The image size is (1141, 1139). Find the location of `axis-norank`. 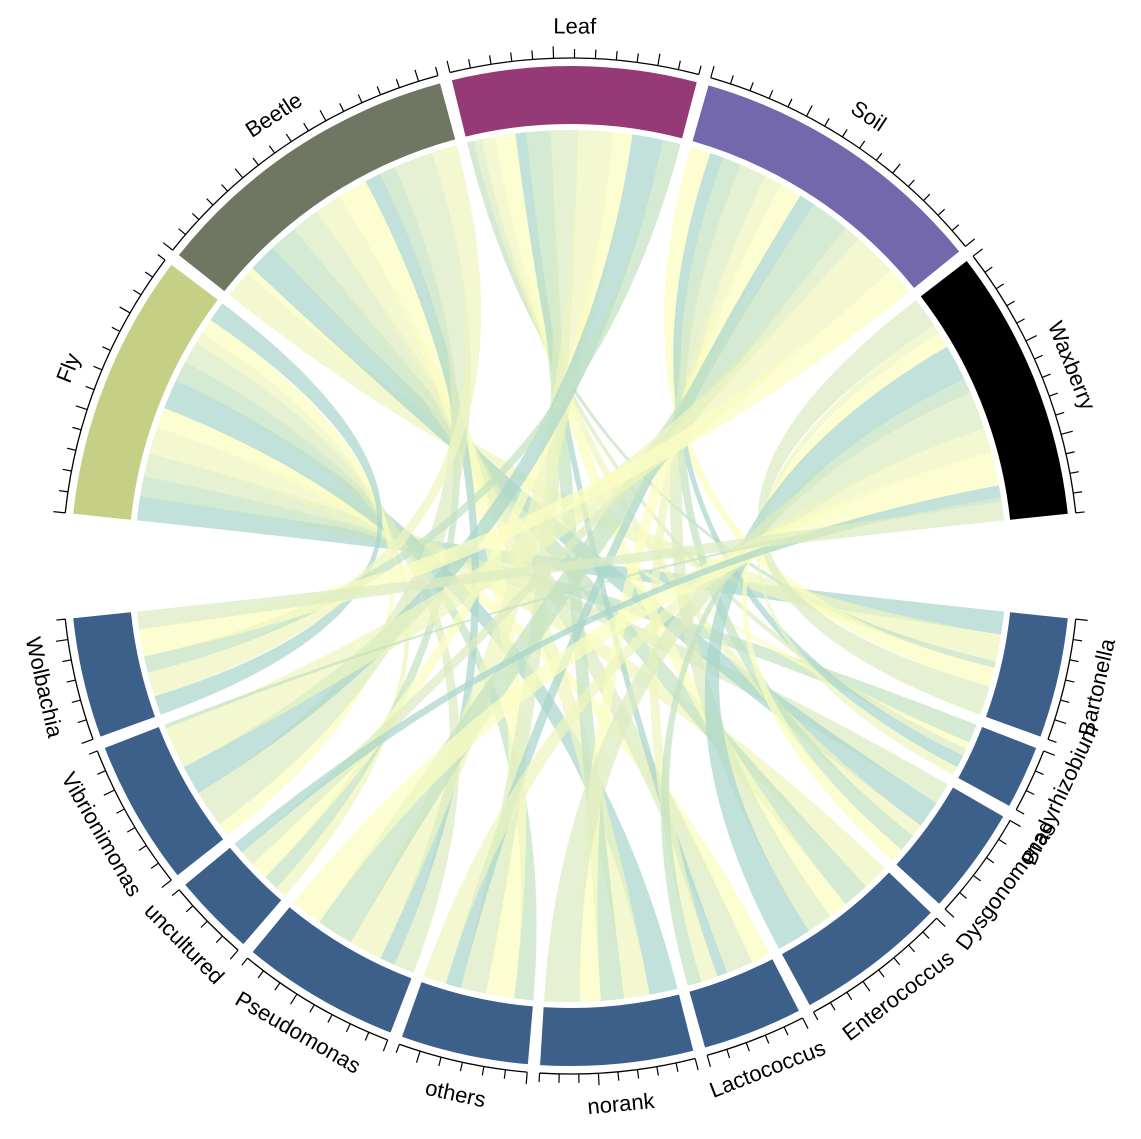

axis-norank is located at coordinates (617, 1066).